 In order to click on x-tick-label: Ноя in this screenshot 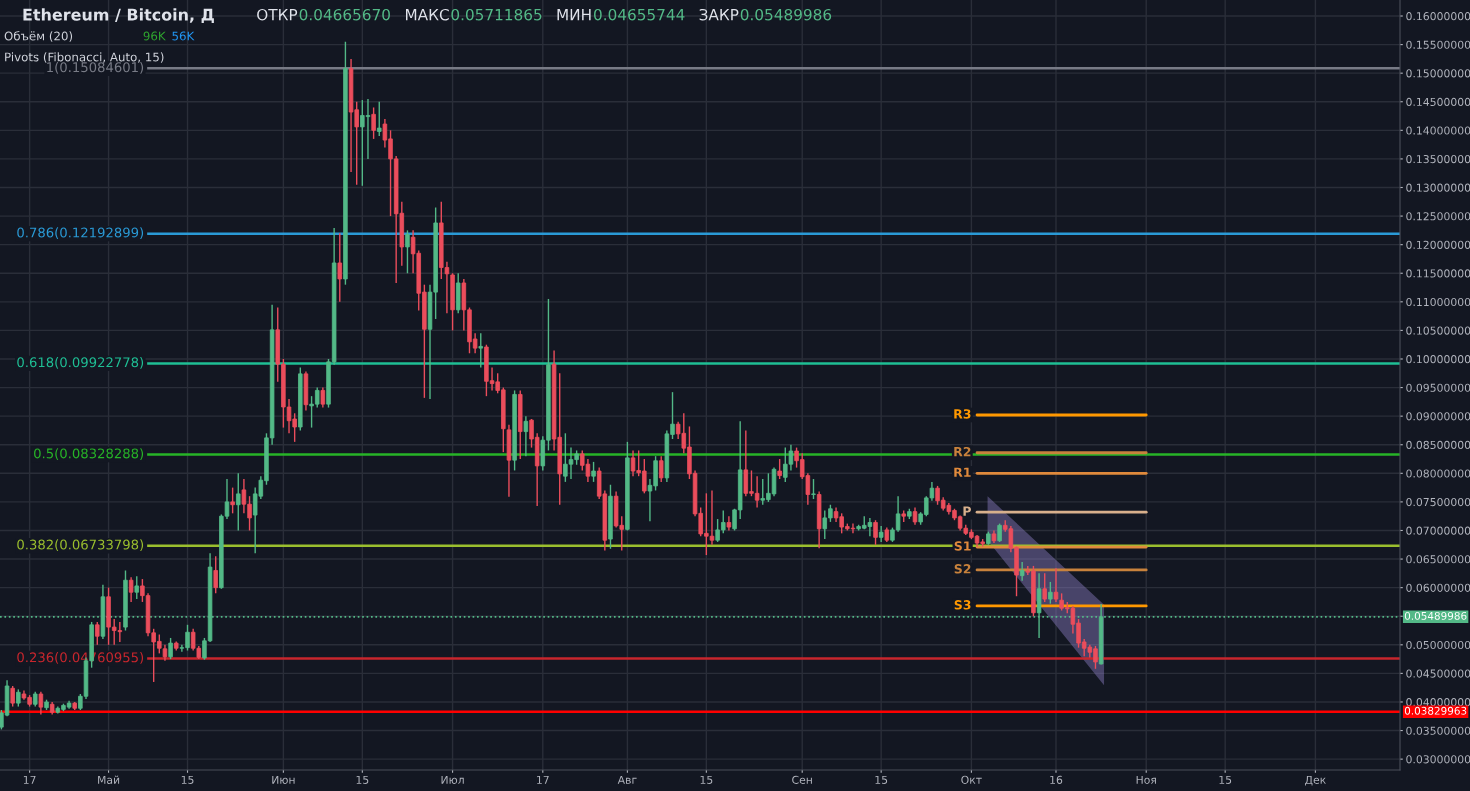, I will do `click(1146, 779)`.